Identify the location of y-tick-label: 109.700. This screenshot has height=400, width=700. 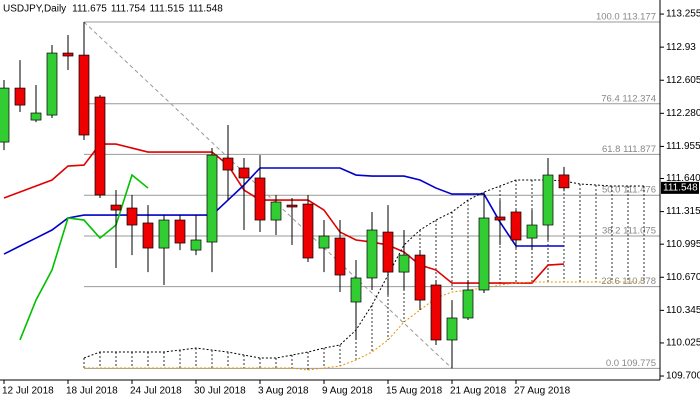
(683, 376).